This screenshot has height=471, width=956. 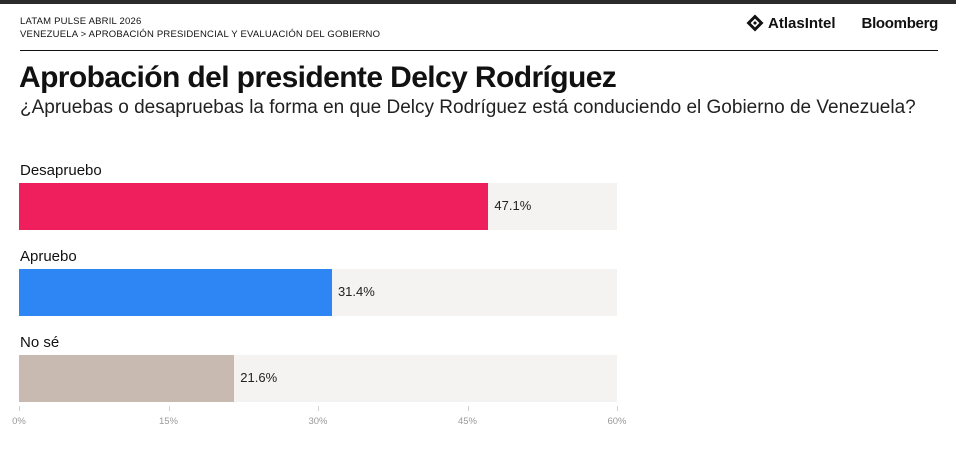 I want to click on atlasintel-logo: AtlasIntel, so click(x=791, y=23).